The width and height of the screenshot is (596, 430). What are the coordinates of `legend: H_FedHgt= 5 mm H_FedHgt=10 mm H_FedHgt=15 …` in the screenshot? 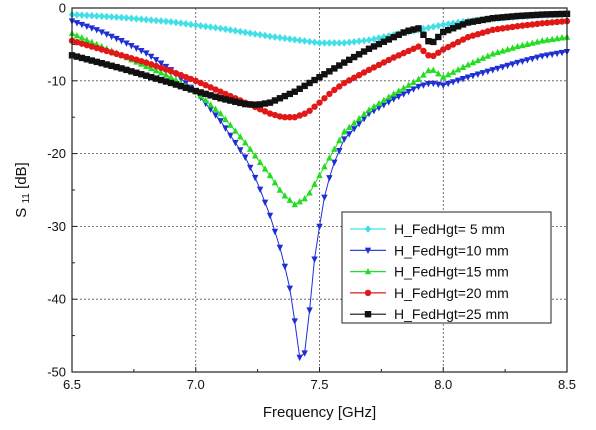 It's located at (446, 267).